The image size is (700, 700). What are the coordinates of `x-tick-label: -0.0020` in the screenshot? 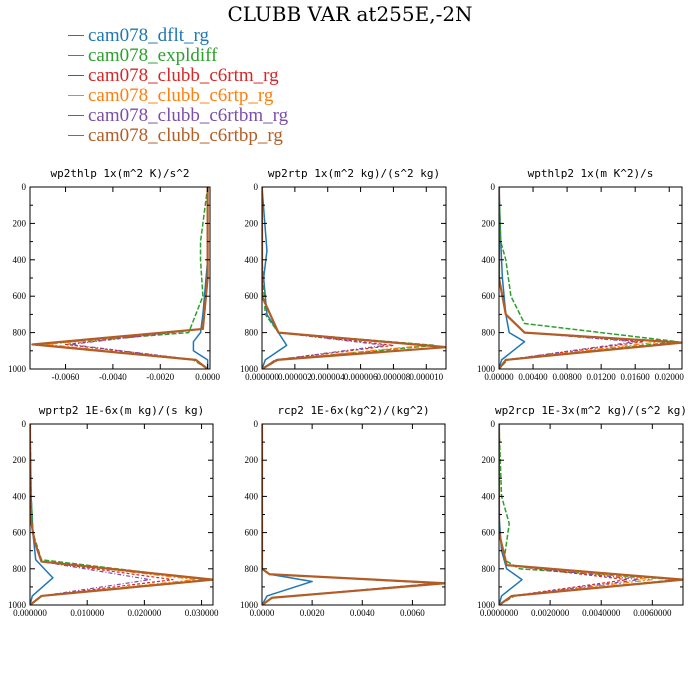 It's located at (160, 377).